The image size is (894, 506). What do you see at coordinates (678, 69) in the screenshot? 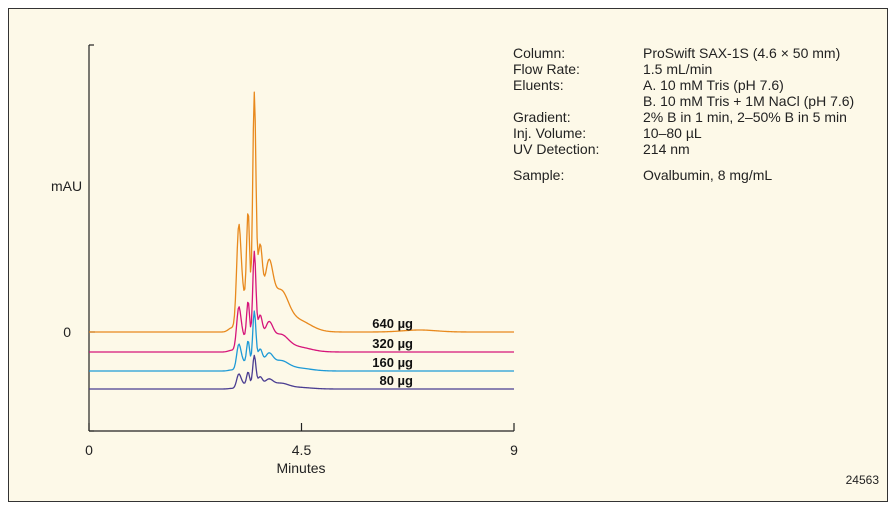
I see `condition-value: 1.5 mL/min` at bounding box center [678, 69].